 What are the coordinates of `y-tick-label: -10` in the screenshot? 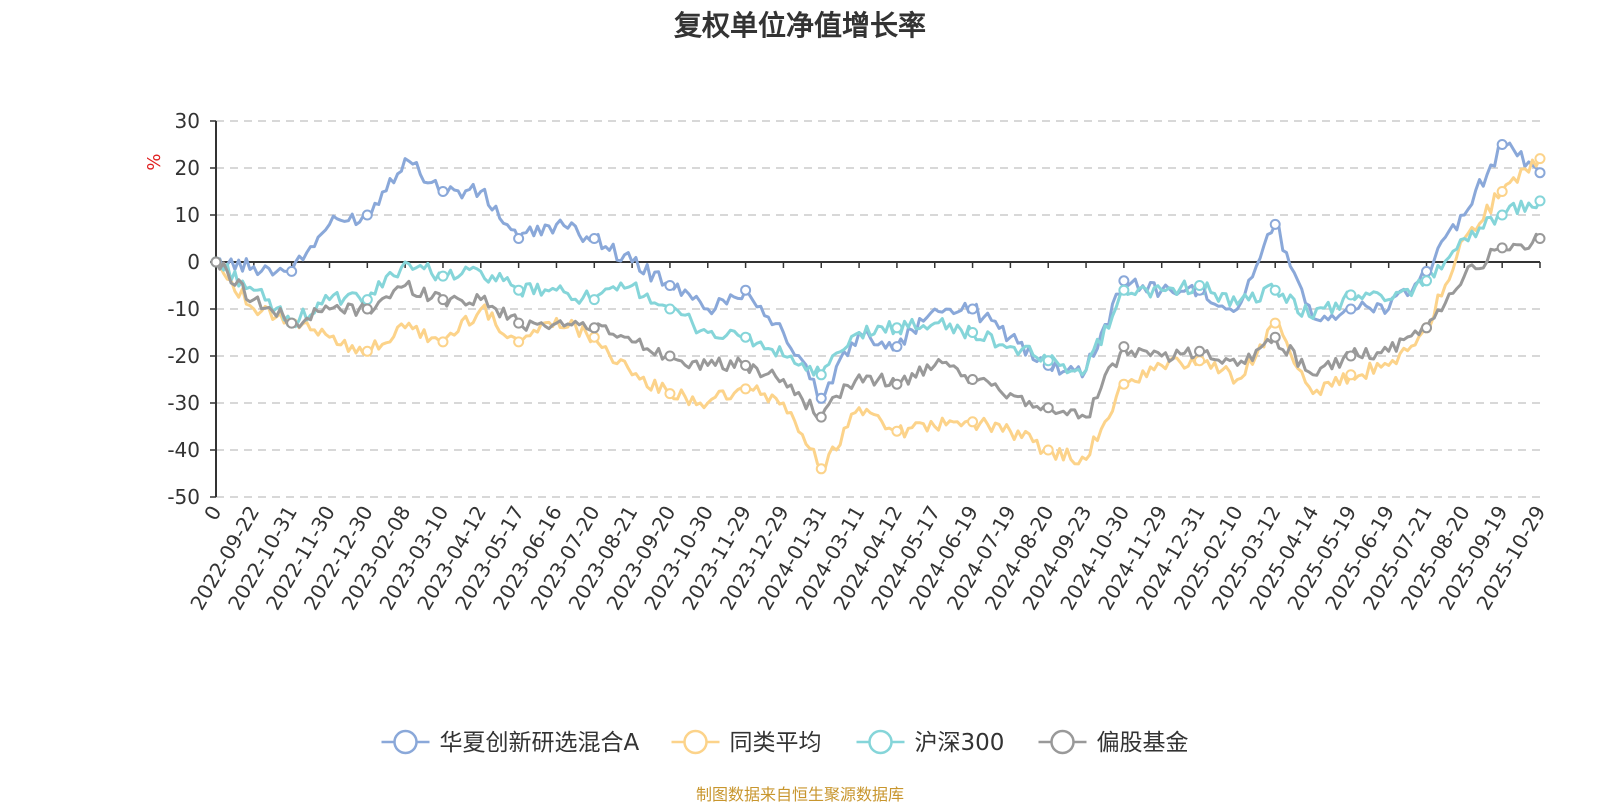 It's located at (183, 309).